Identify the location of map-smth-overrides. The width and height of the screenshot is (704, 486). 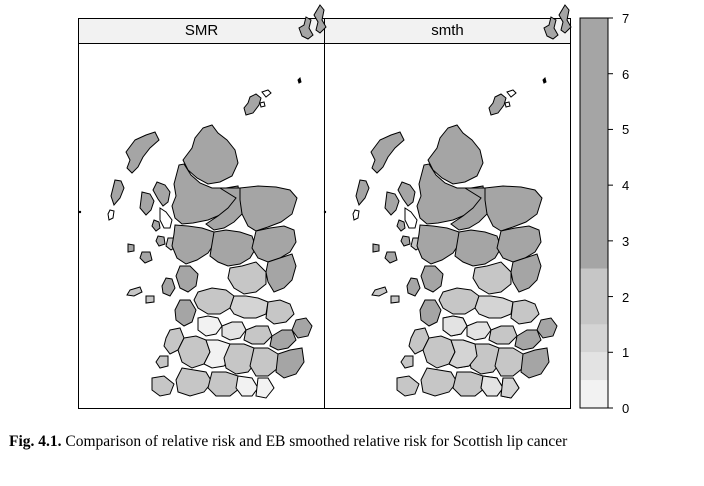
(481, 357).